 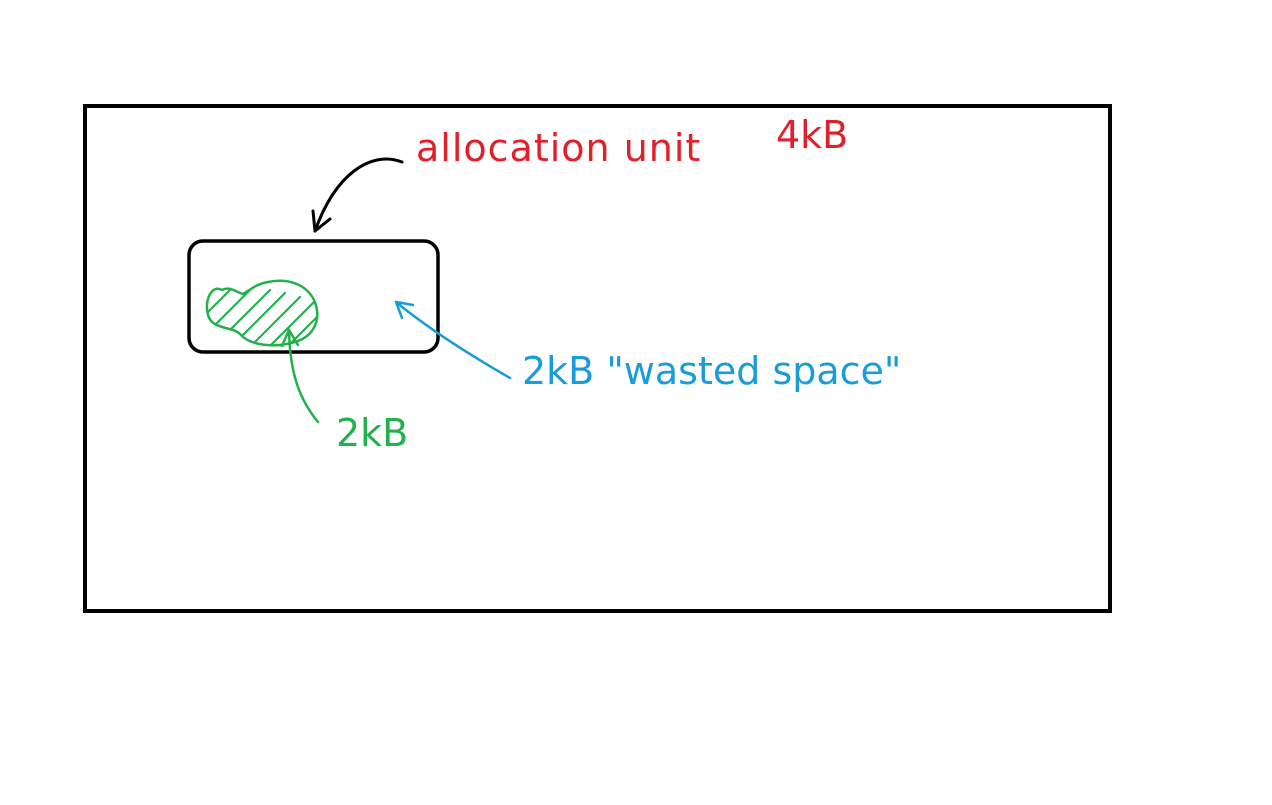 What do you see at coordinates (453, 340) in the screenshot?
I see `wasted-space-arrow` at bounding box center [453, 340].